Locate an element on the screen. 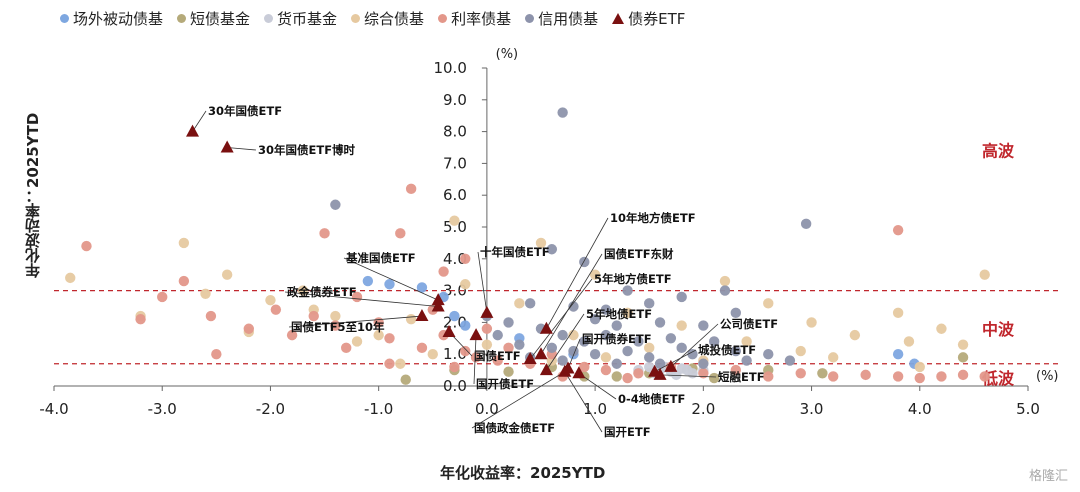  annotation-label: 国债ETF东财 is located at coordinates (639, 254).